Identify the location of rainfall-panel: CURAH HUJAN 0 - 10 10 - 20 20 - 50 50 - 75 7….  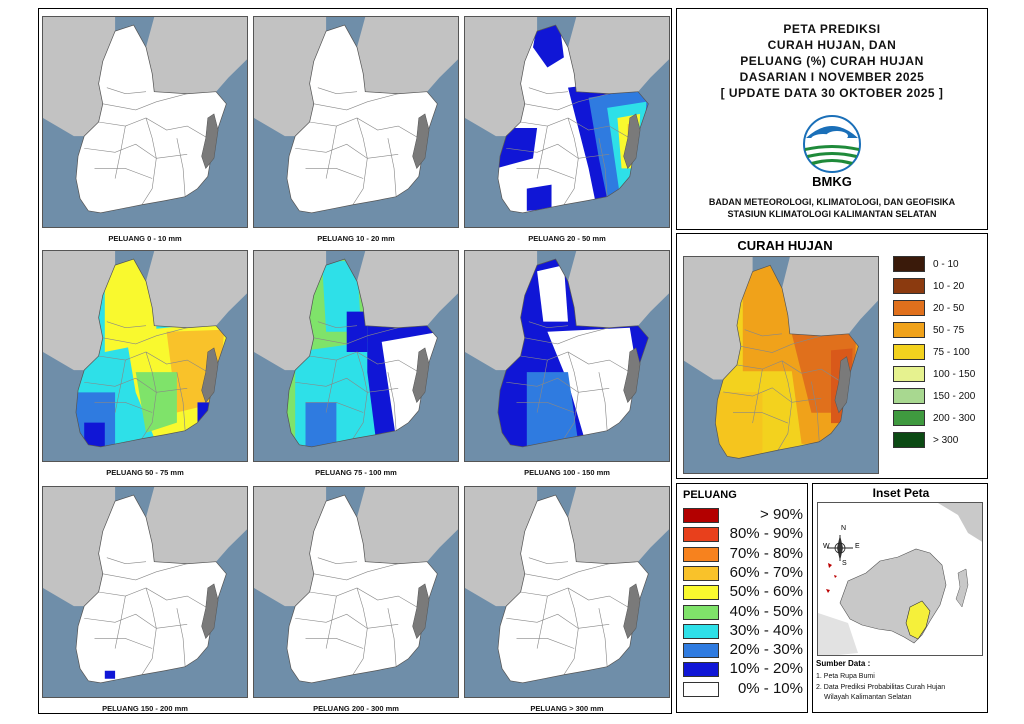
(832, 356).